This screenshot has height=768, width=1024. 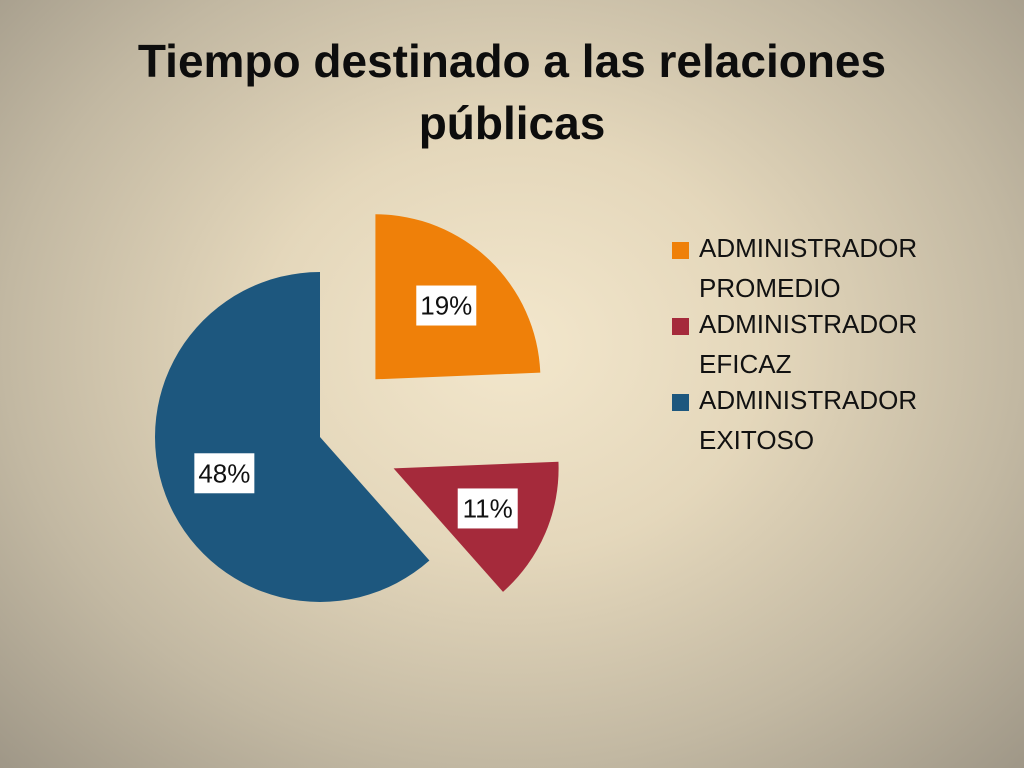 What do you see at coordinates (292, 437) in the screenshot?
I see `pie-slice-exitoso` at bounding box center [292, 437].